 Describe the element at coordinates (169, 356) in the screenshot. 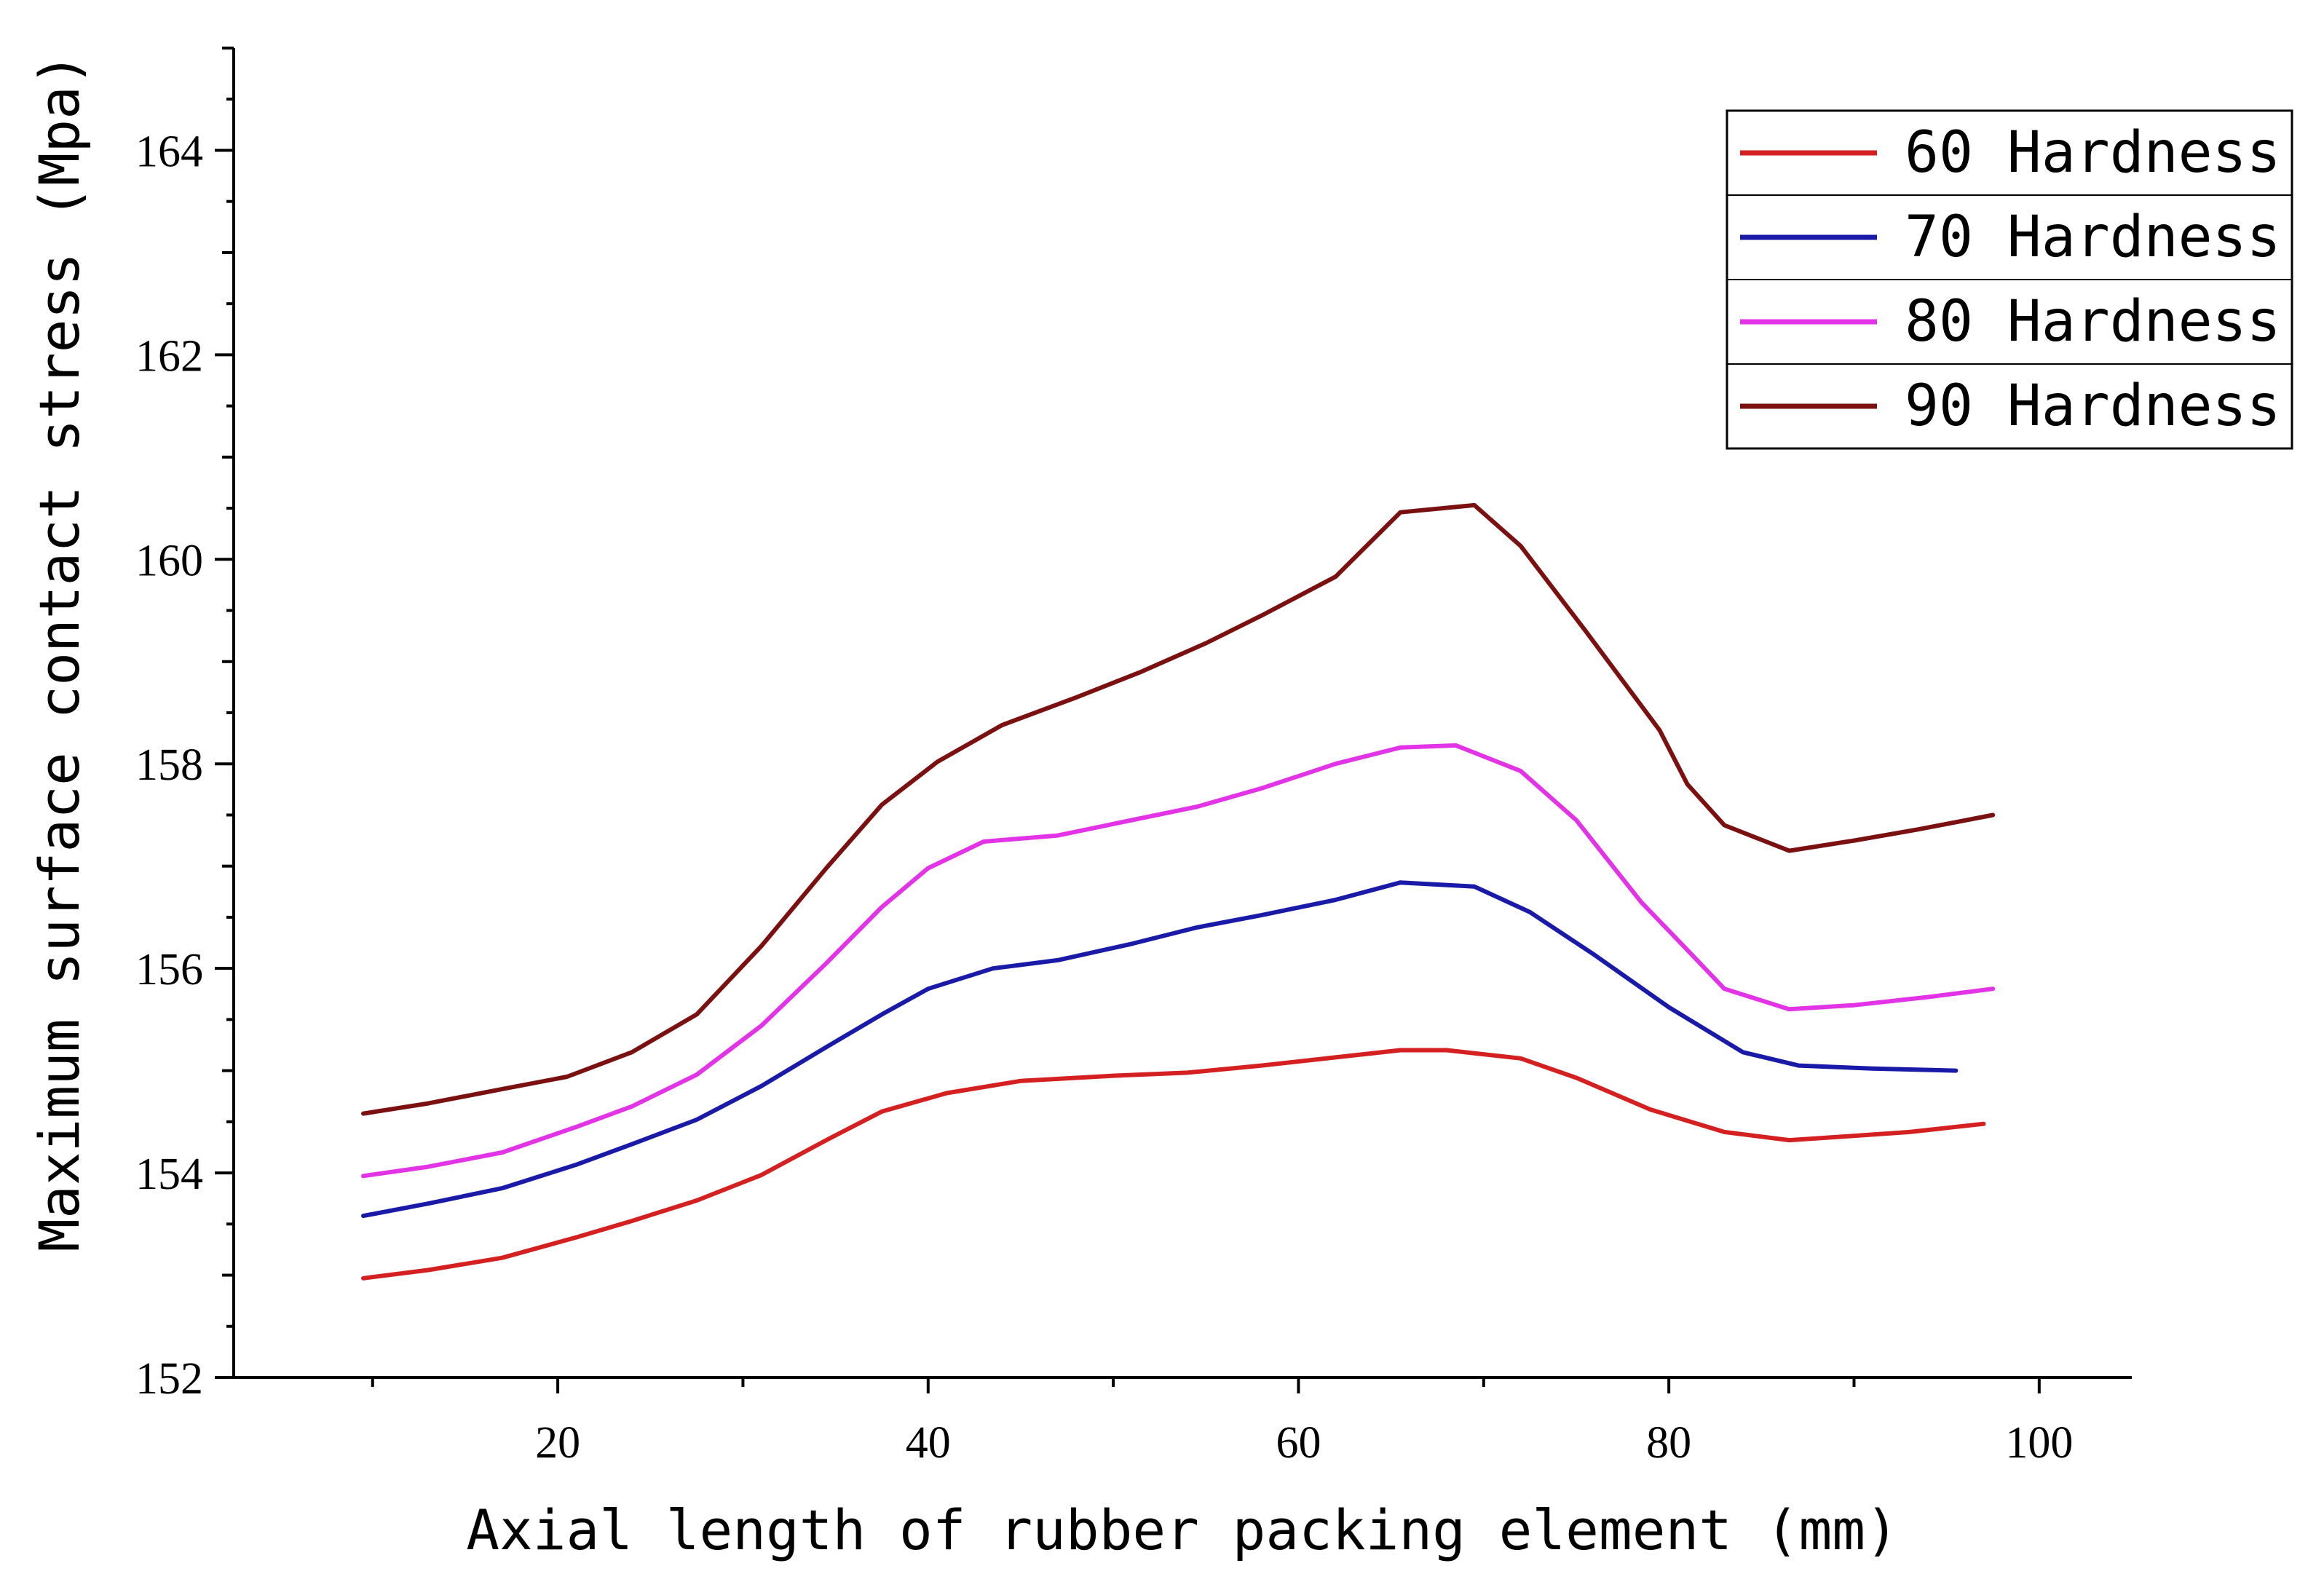

I see `y-tick-label: 162` at that location.